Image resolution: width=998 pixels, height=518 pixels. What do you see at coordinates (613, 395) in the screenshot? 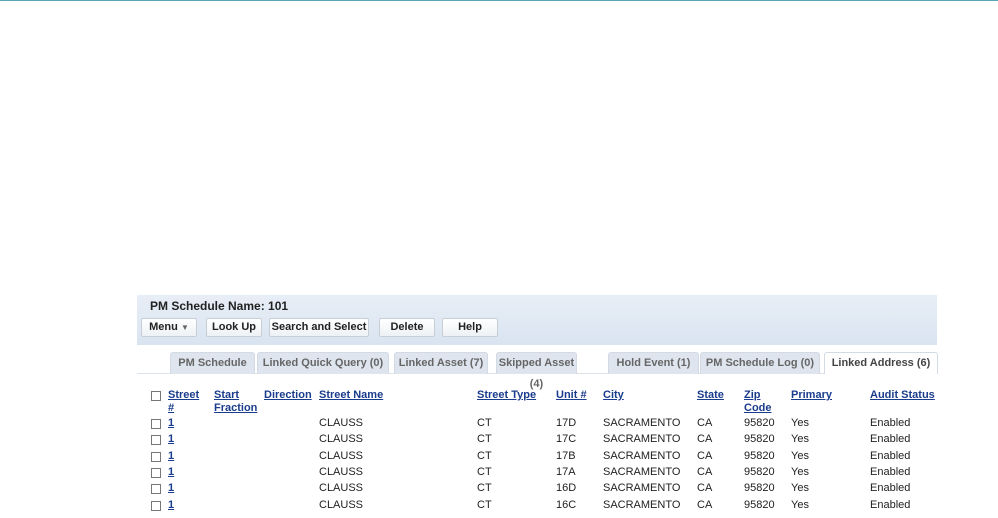
I see `column-header-city: City` at bounding box center [613, 395].